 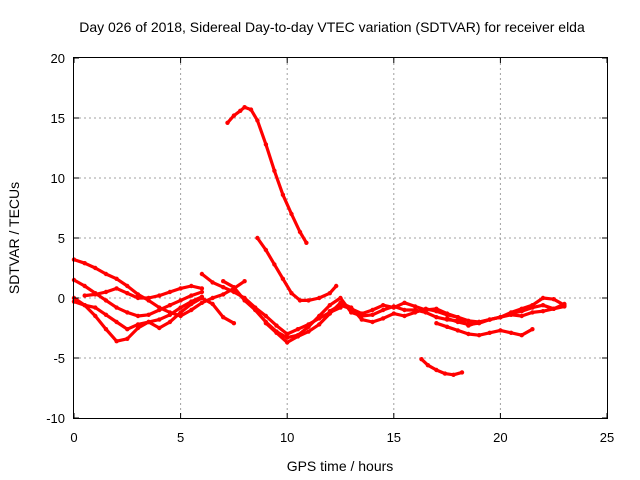 What do you see at coordinates (58, 58) in the screenshot?
I see `y-tick-label: 20` at bounding box center [58, 58].